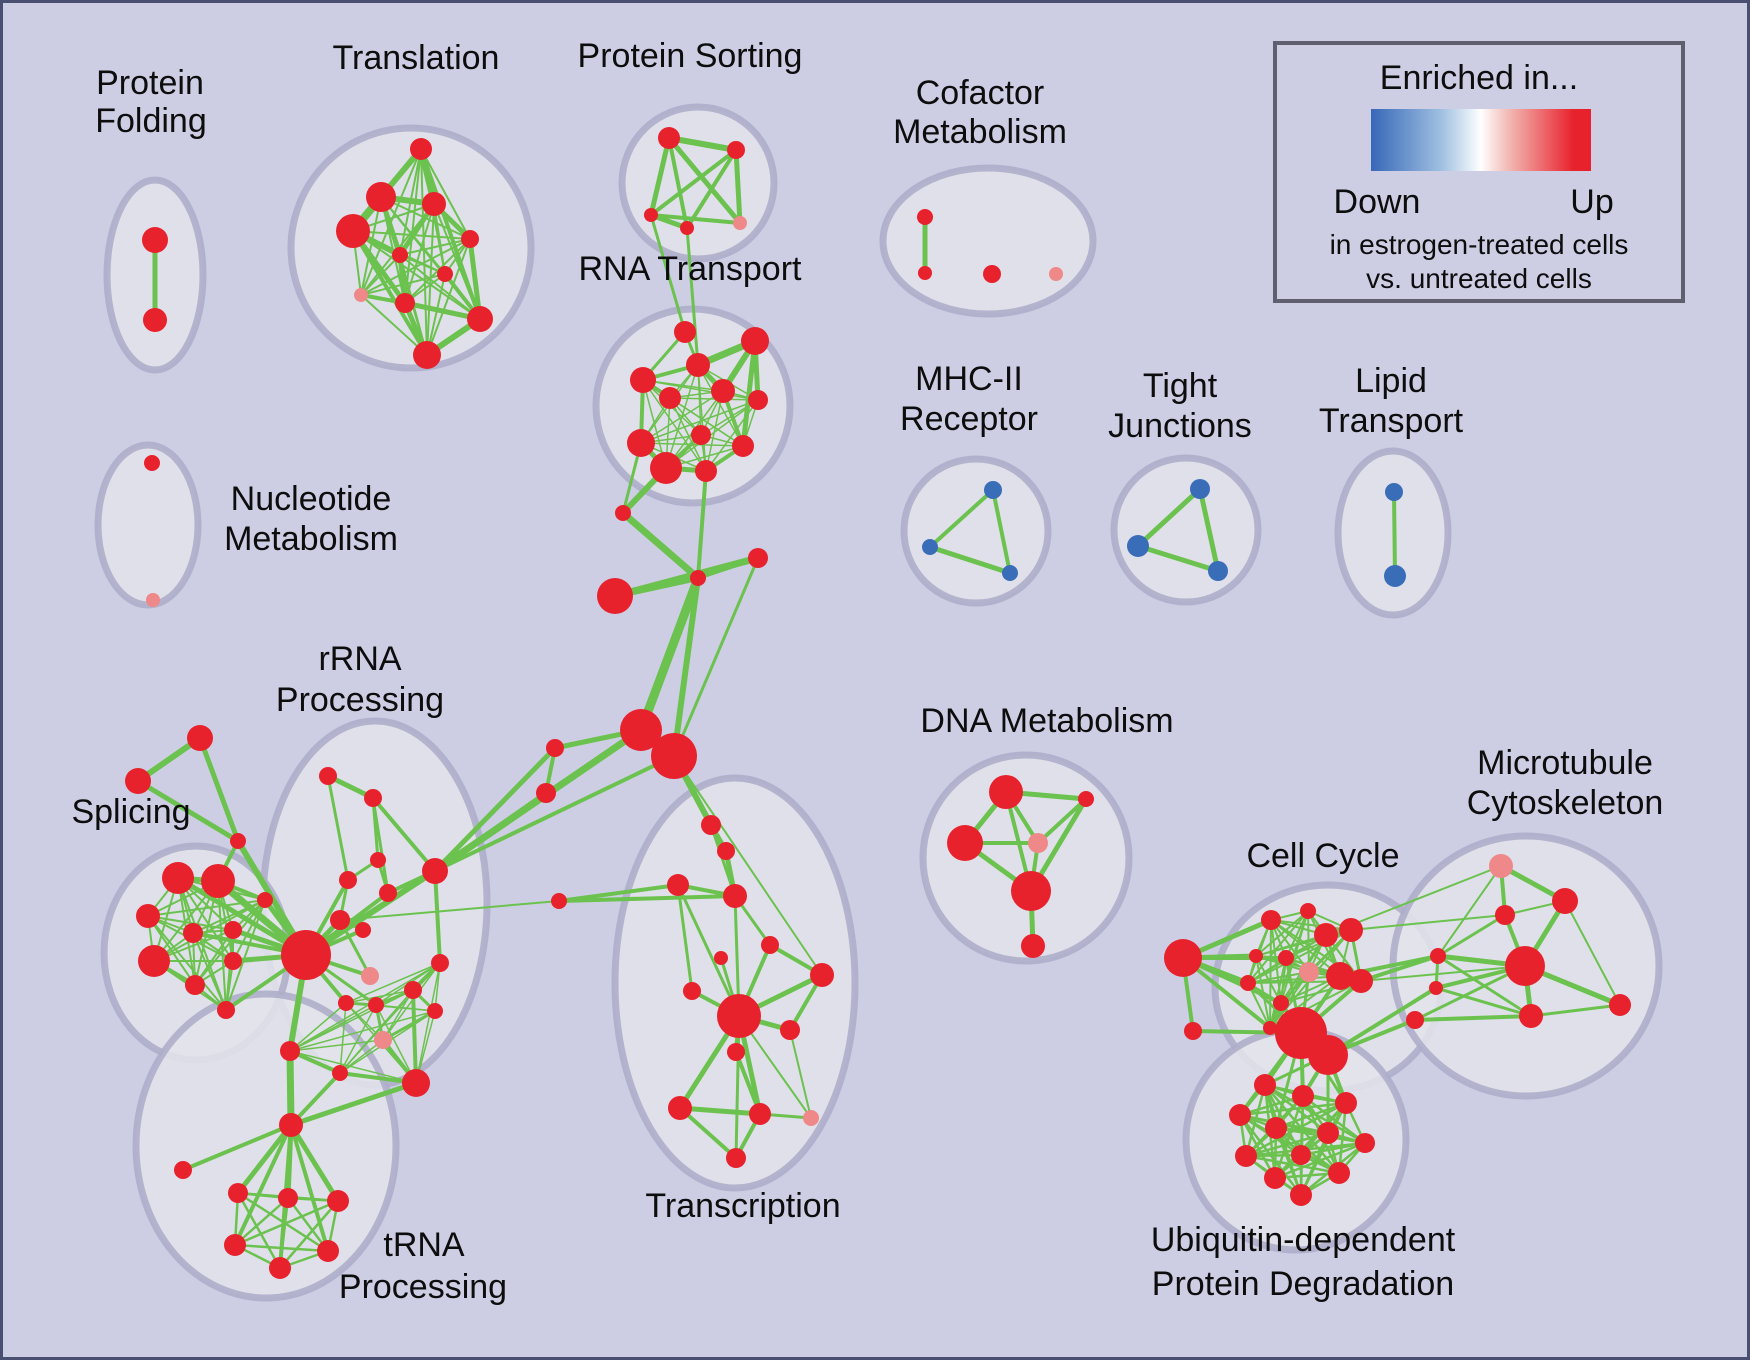 The height and width of the screenshot is (1360, 1750). Describe the element at coordinates (687, 228) in the screenshot. I see `node-ps3` at that location.